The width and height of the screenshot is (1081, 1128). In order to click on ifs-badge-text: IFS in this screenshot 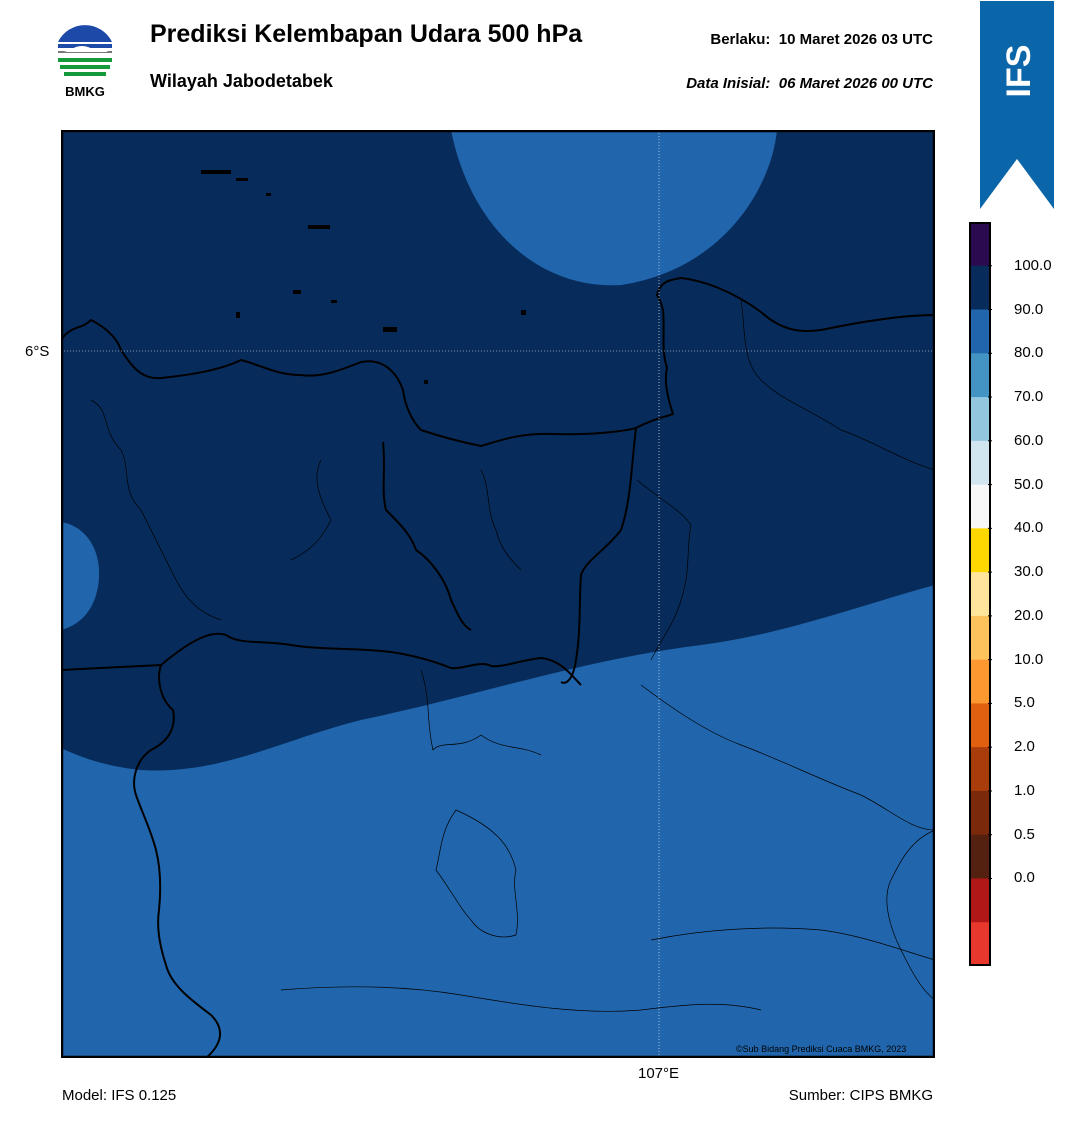, I will do `click(1019, 71)`.